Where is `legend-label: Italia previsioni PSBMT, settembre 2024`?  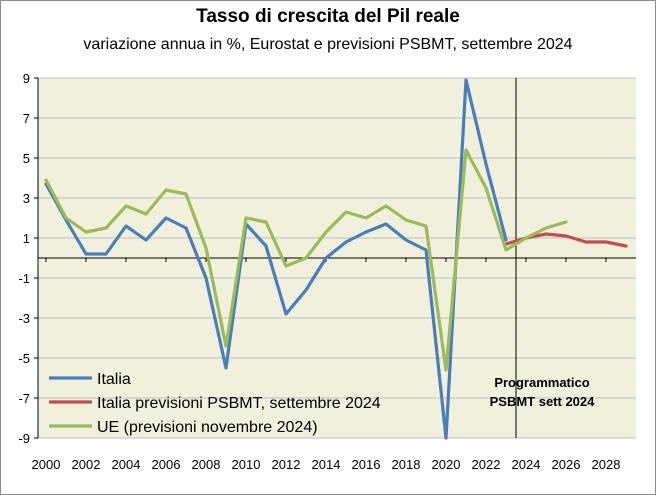 legend-label: Italia previsioni PSBMT, settembre 2024 is located at coordinates (239, 403).